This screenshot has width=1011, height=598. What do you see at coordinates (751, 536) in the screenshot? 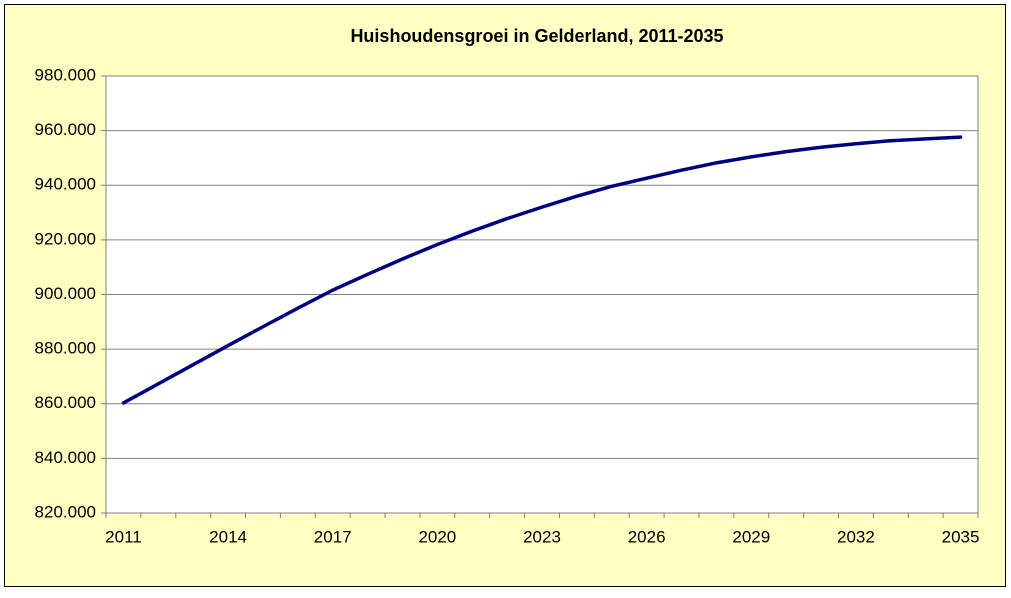
I see `x-tick-label: 2029` at bounding box center [751, 536].